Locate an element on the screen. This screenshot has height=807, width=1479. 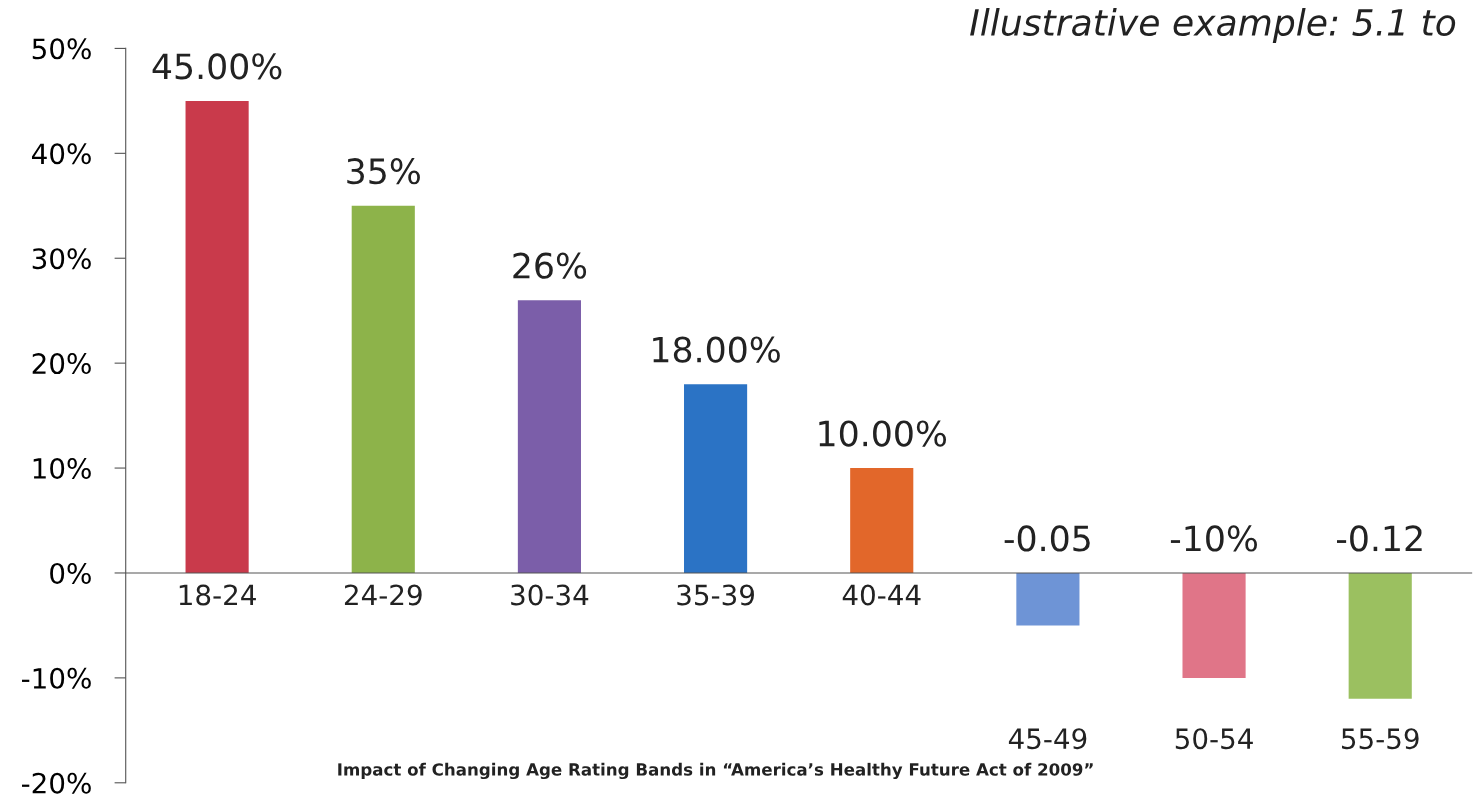
x-tick-label: 30-34 is located at coordinates (550, 595).